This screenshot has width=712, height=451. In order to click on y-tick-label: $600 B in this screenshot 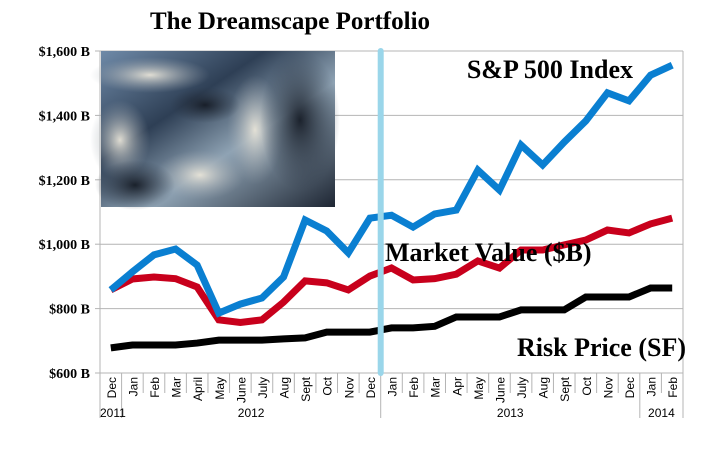, I will do `click(69, 374)`.